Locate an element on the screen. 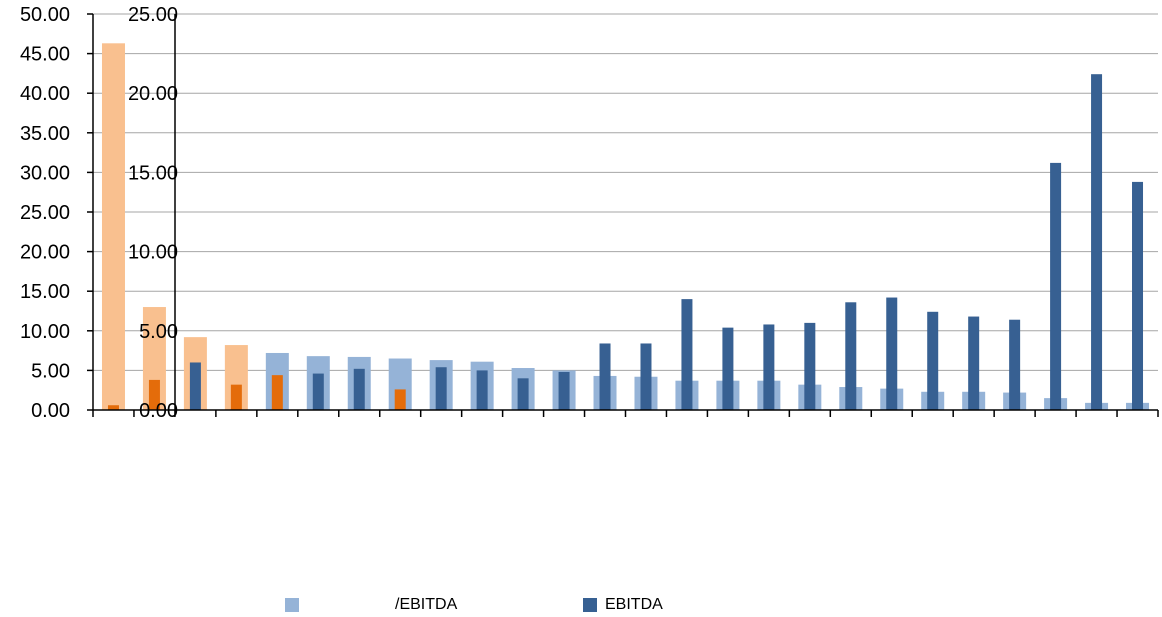 This screenshot has height=617, width=1162. left-tick-label: 30.00 is located at coordinates (45, 173).